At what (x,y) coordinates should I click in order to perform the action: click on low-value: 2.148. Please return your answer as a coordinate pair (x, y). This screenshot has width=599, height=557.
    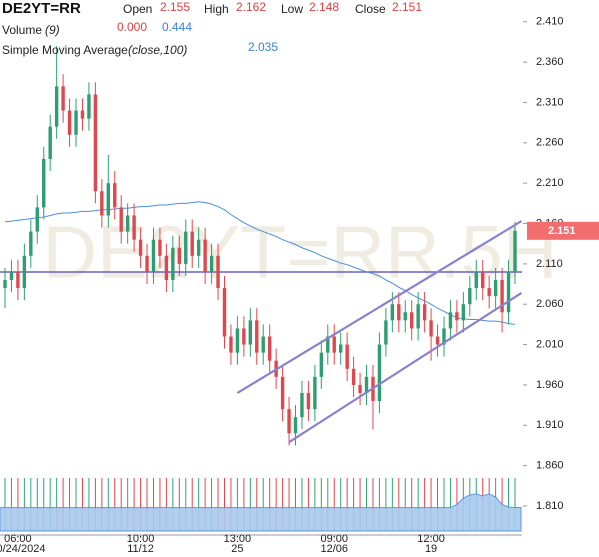
    Looking at the image, I should click on (324, 7).